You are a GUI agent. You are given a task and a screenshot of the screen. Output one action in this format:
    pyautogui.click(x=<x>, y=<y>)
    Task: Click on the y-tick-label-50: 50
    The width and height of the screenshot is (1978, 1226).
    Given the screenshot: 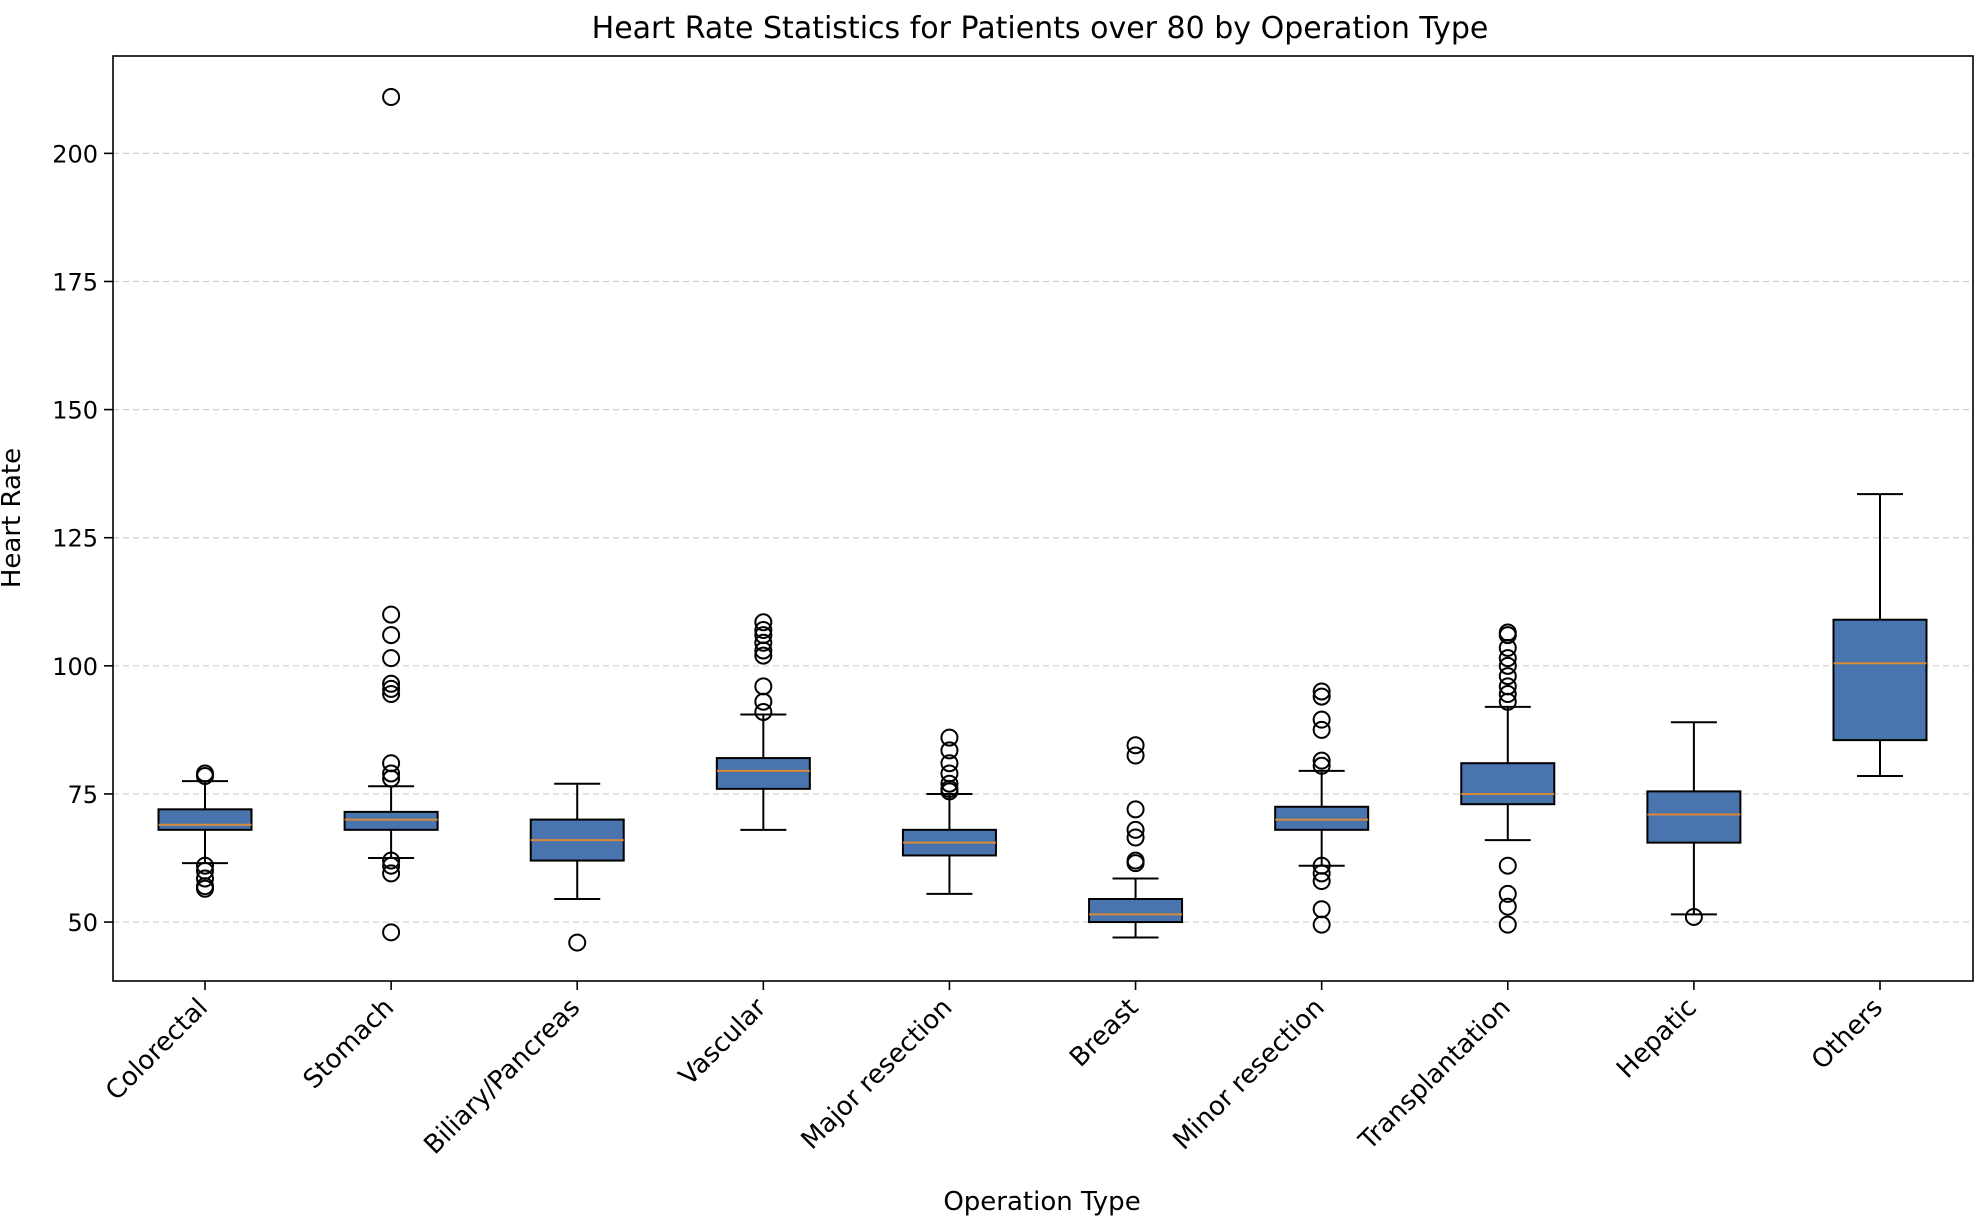 What is the action you would take?
    pyautogui.click(x=82, y=923)
    